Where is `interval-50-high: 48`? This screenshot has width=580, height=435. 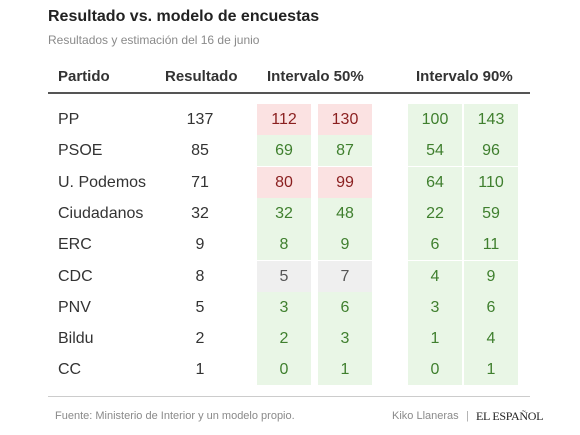
interval-50-high: 48 is located at coordinates (345, 213).